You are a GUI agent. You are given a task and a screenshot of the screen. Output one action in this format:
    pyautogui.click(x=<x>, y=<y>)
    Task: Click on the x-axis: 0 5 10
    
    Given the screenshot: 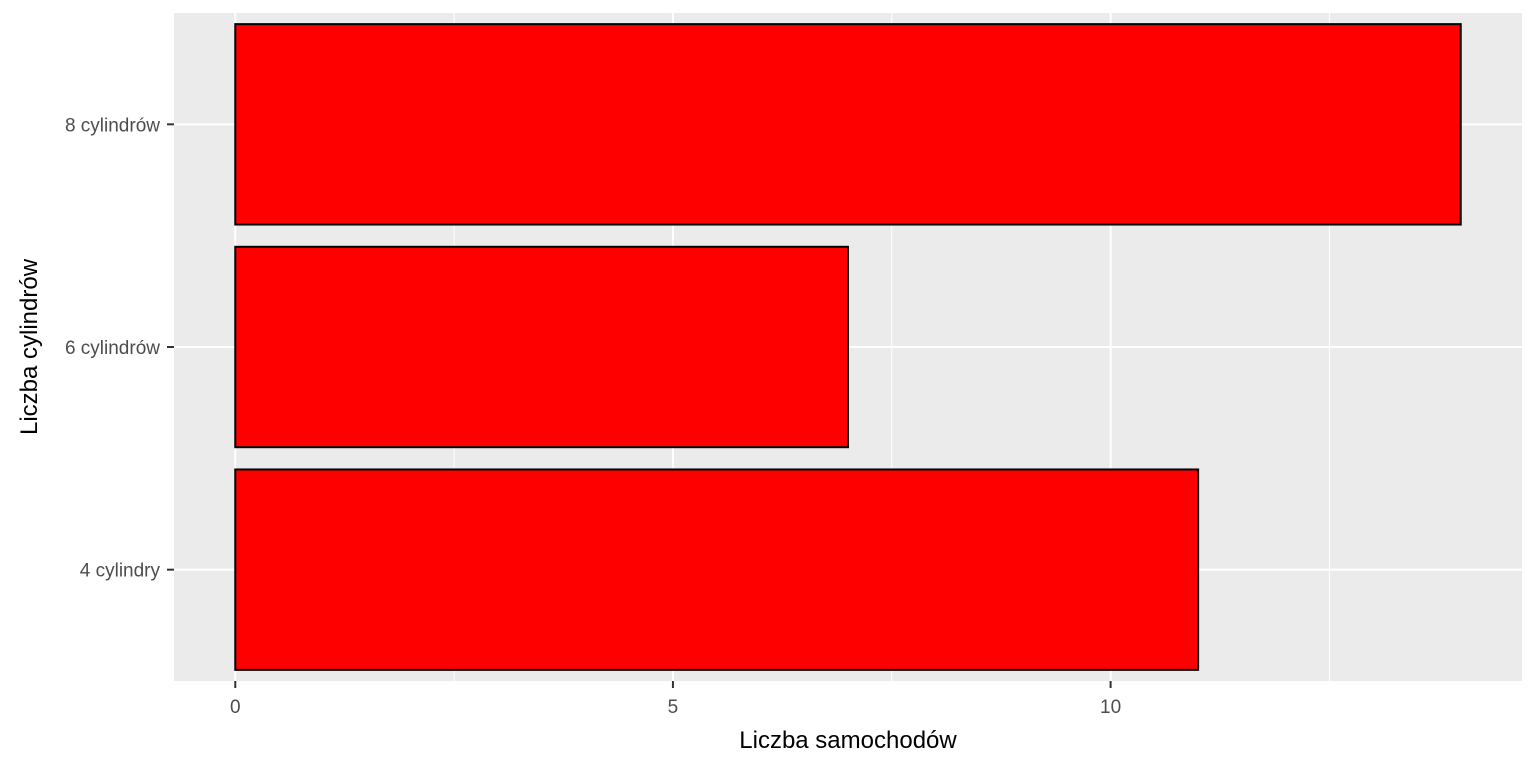 What is the action you would take?
    pyautogui.click(x=675, y=699)
    